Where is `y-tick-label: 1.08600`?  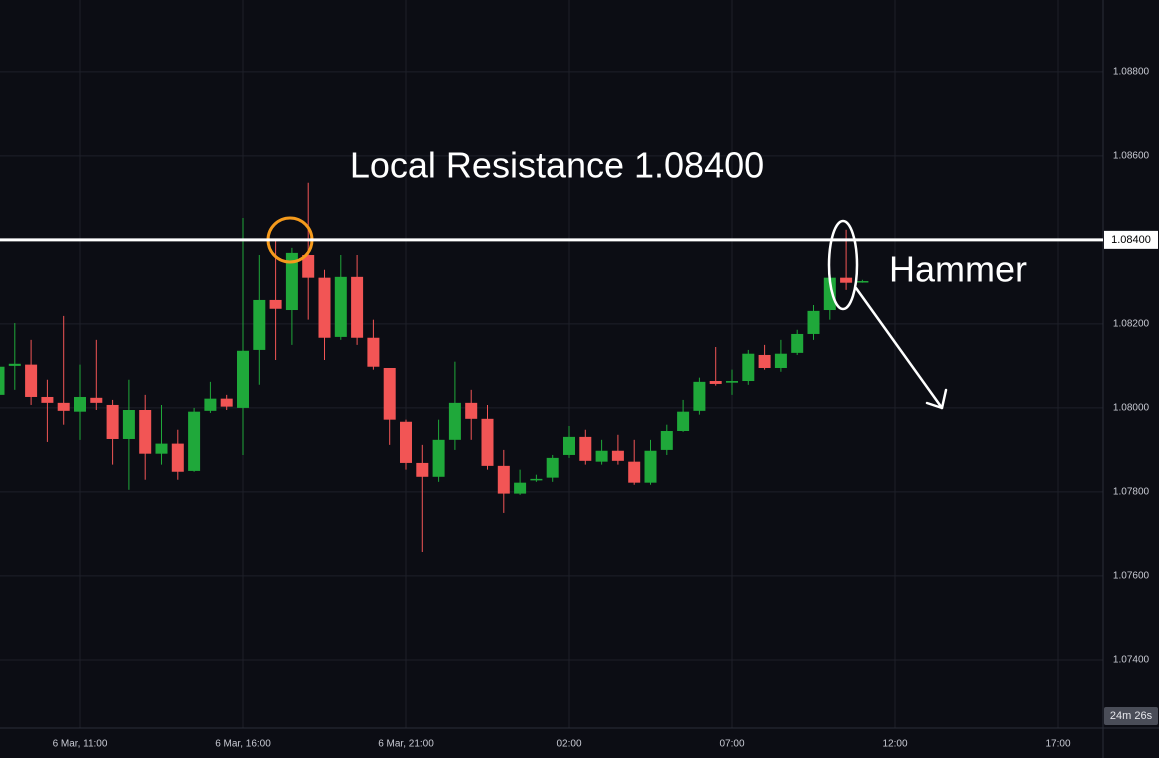
y-tick-label: 1.08600 is located at coordinates (1131, 155).